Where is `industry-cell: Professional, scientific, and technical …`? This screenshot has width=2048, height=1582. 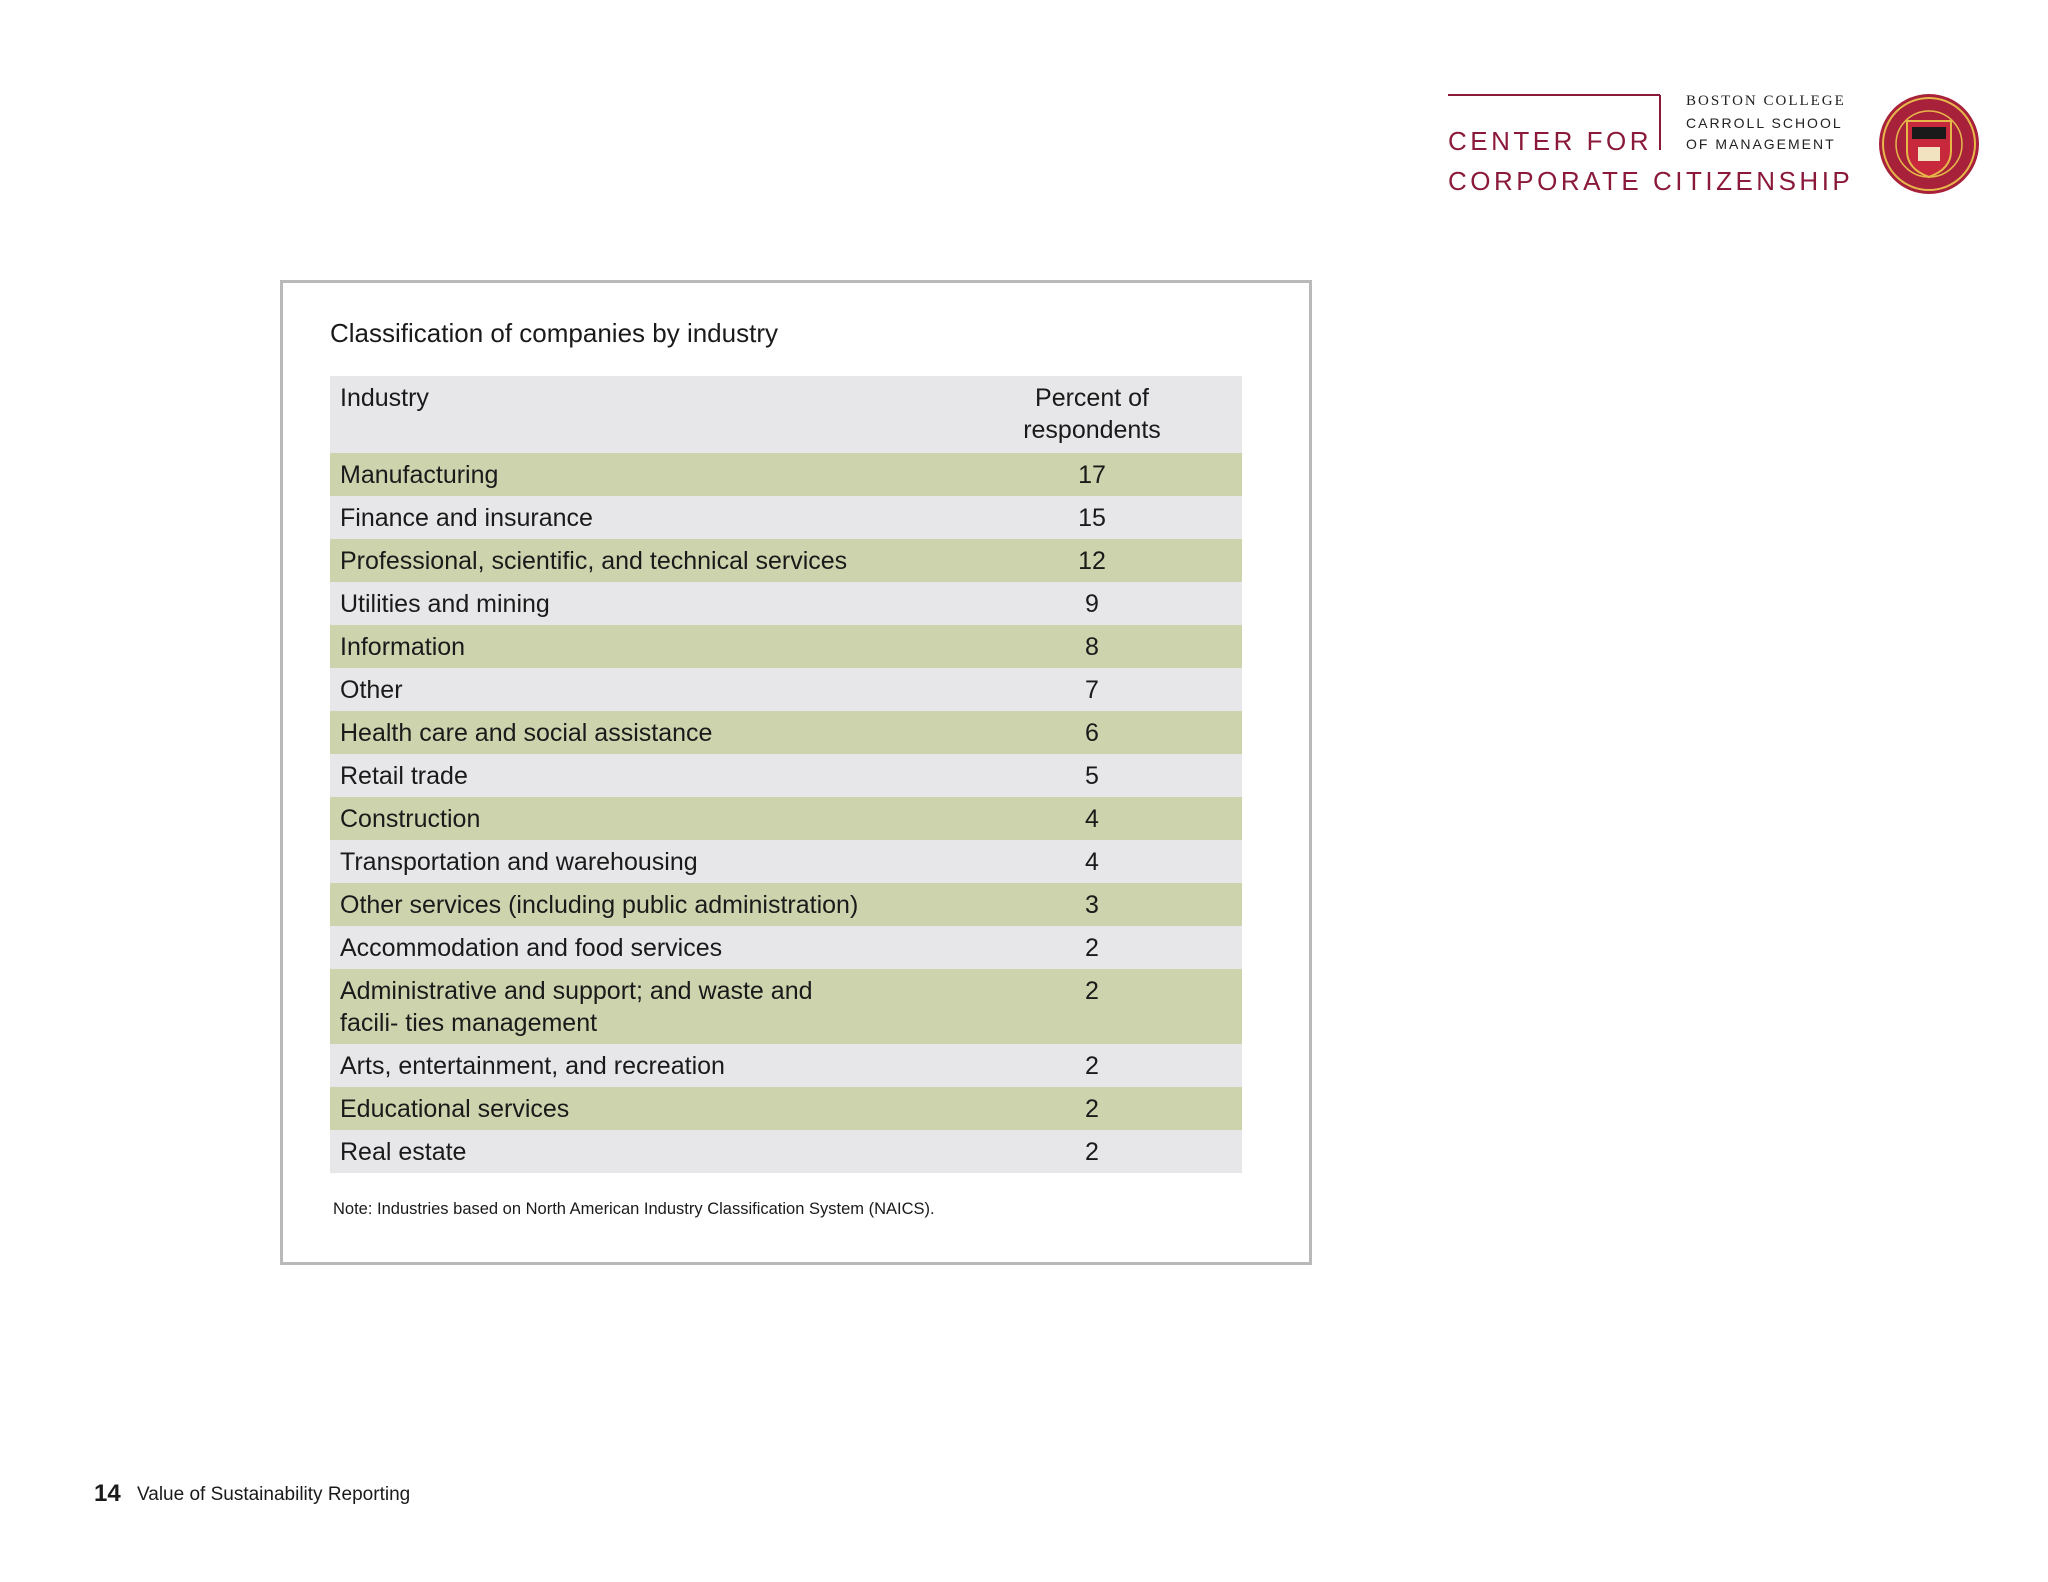 industry-cell: Professional, scientific, and technical … is located at coordinates (594, 561).